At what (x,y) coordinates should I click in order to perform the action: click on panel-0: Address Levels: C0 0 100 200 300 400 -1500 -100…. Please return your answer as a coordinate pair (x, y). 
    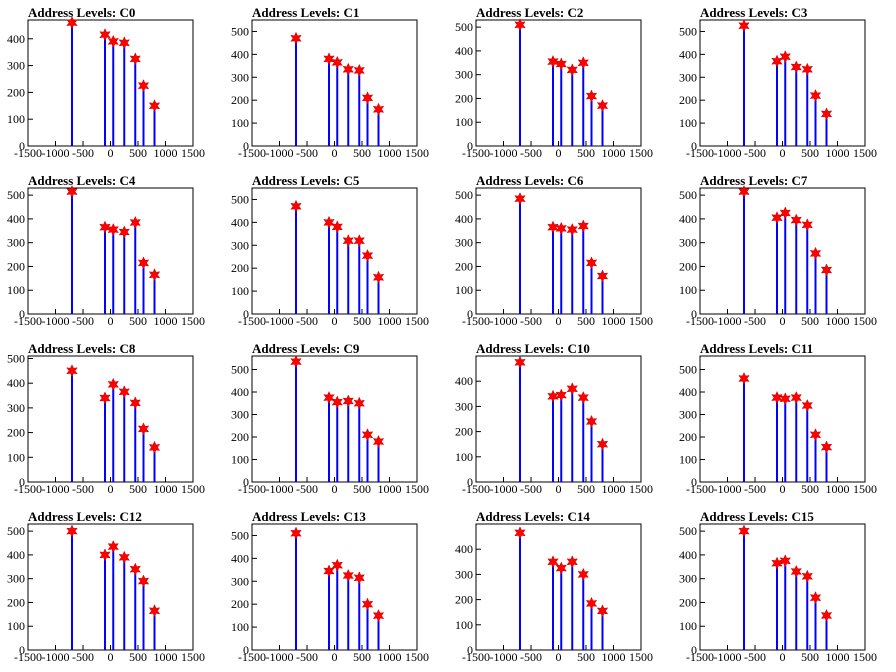
    Looking at the image, I should click on (106, 82).